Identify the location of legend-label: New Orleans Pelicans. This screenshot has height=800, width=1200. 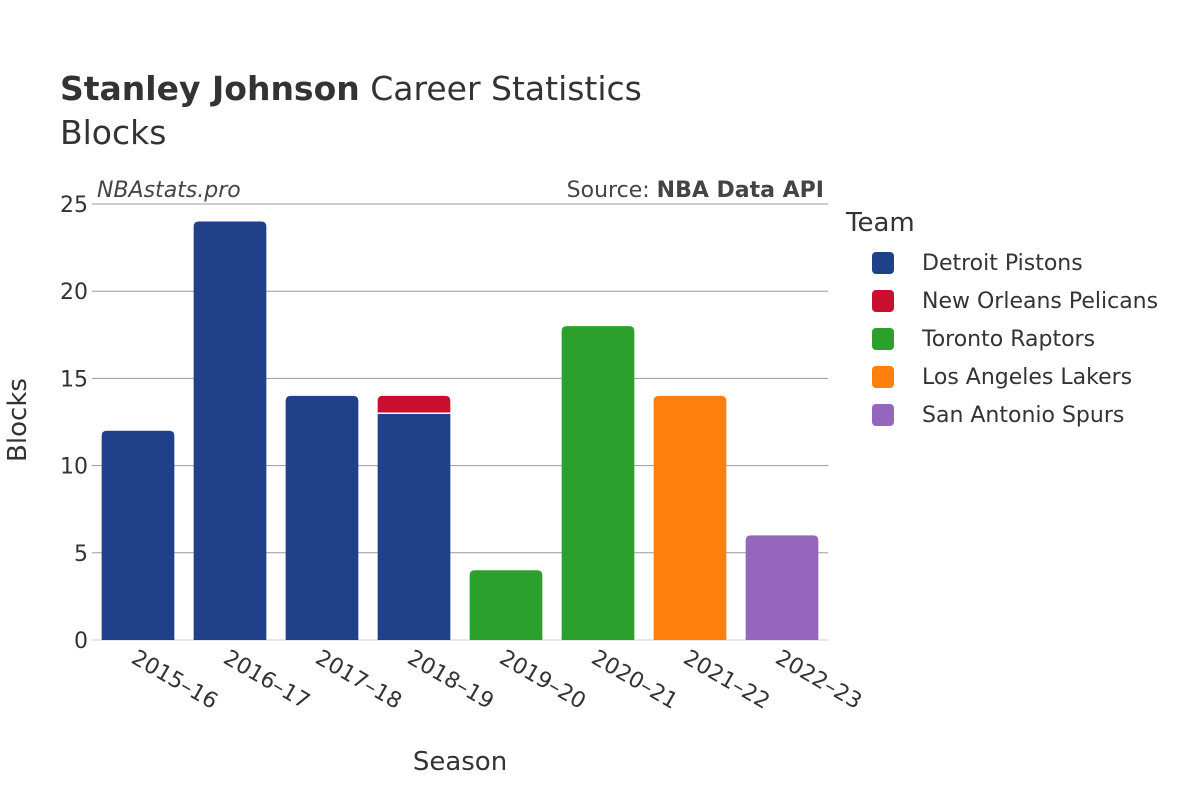
(1040, 301).